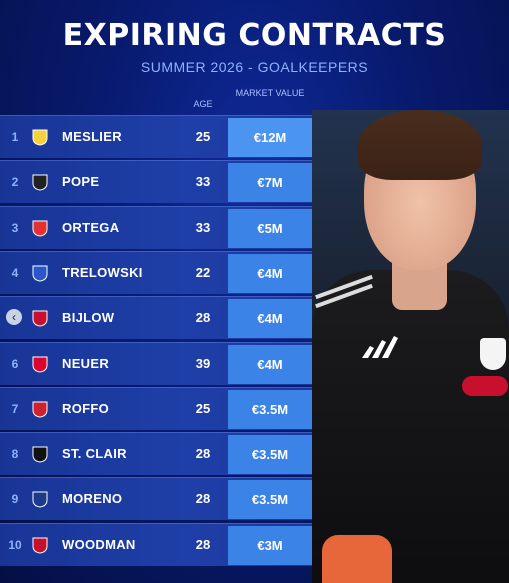 The width and height of the screenshot is (509, 583). Describe the element at coordinates (485, 386) in the screenshot. I see `sponsor-logo-icon` at that location.